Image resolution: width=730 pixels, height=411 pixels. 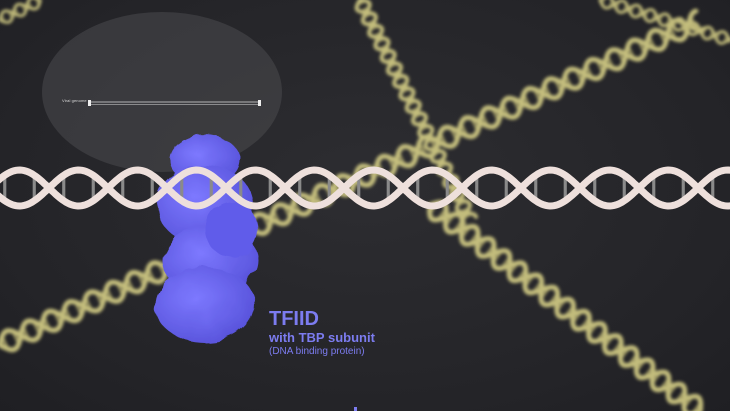 What do you see at coordinates (74, 100) in the screenshot?
I see `viral-genome-label: Viral genome` at bounding box center [74, 100].